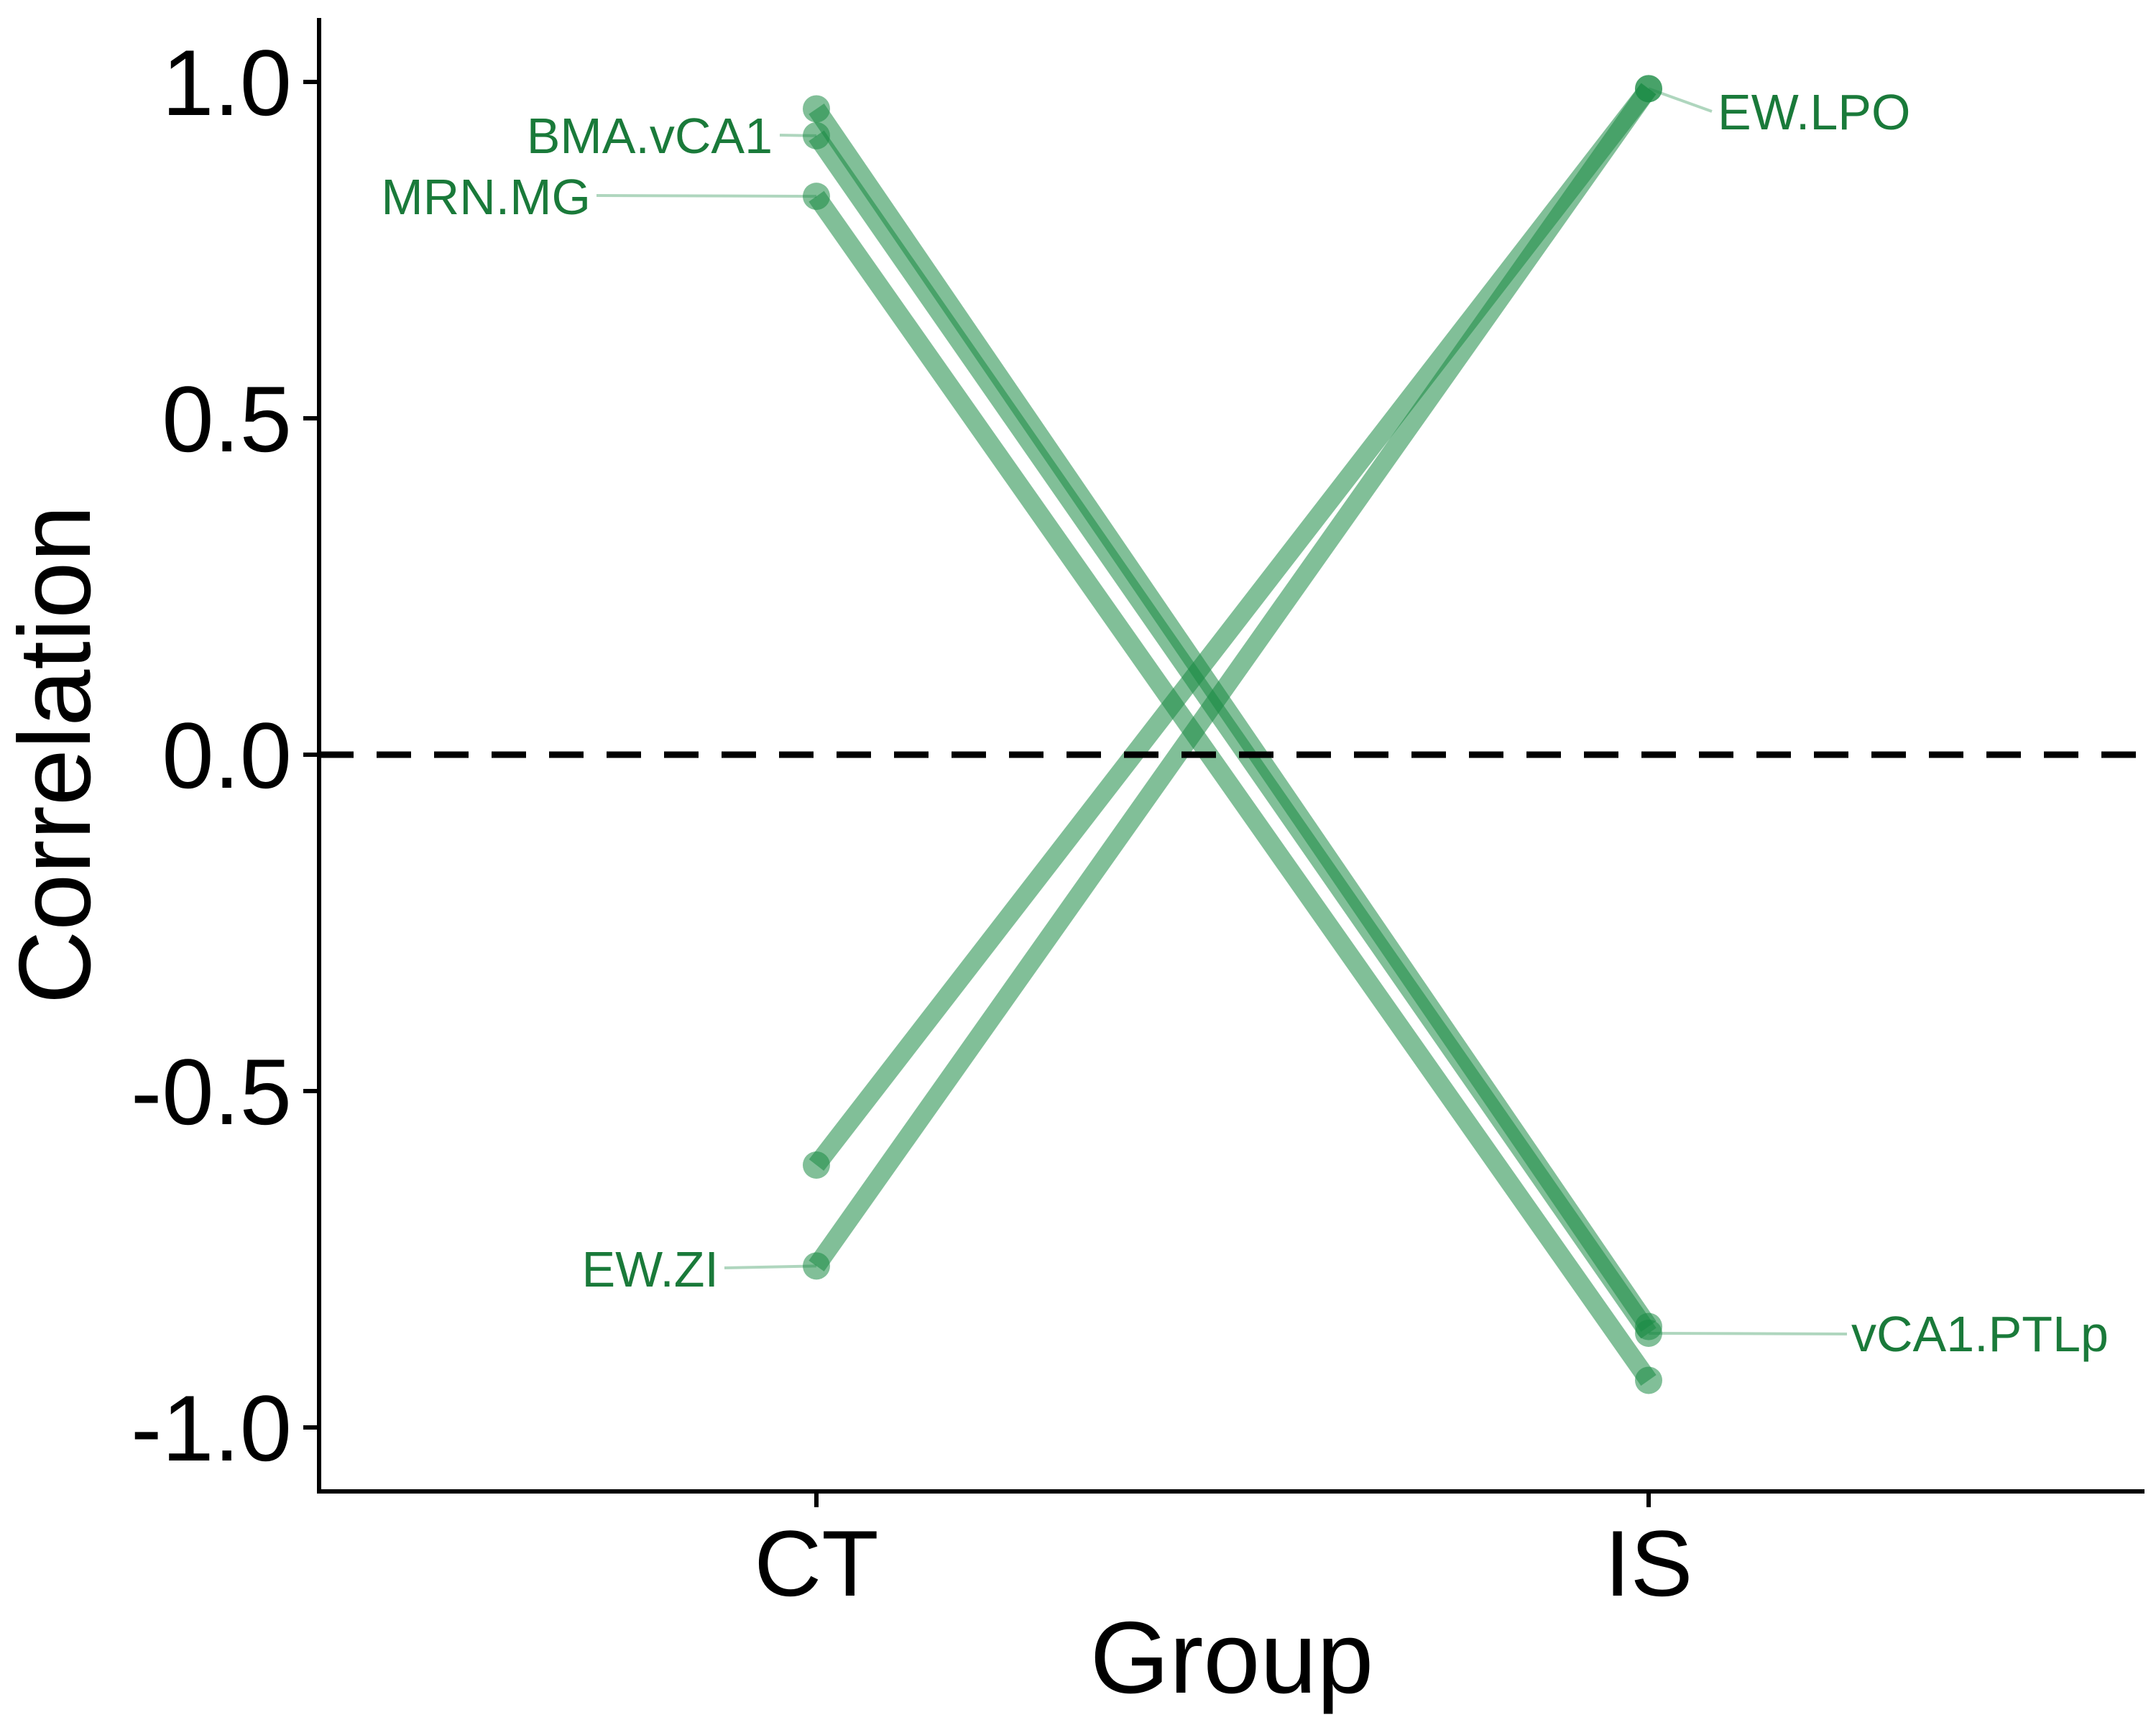 The image size is (2156, 1725). What do you see at coordinates (650, 136) in the screenshot?
I see `point-label: BMA.vCA1` at bounding box center [650, 136].